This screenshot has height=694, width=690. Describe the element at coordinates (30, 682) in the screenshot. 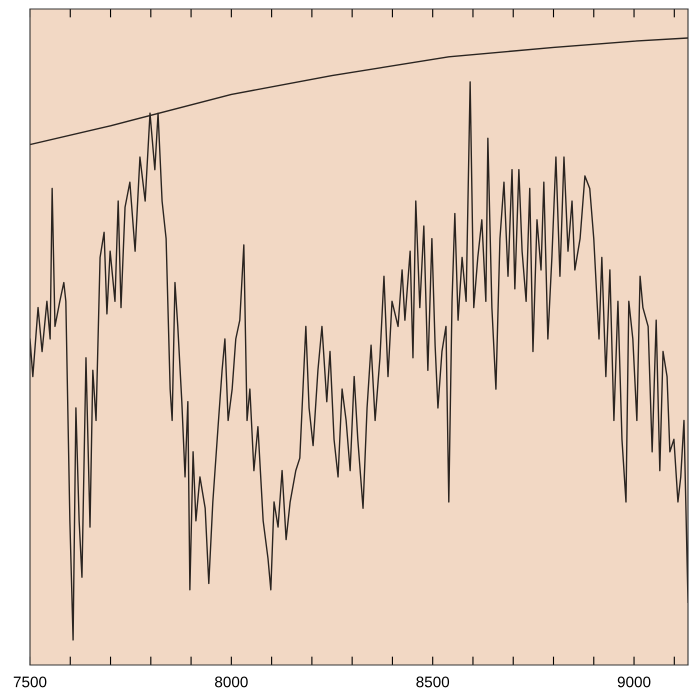

I see `x-tick-label: 7500` at that location.